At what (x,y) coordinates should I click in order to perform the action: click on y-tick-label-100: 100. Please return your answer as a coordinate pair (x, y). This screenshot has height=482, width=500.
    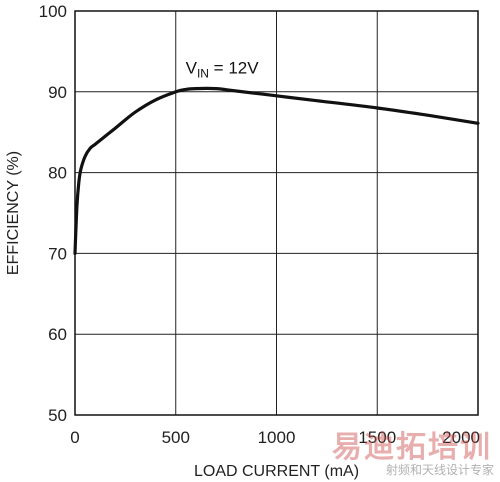
    Looking at the image, I should click on (53, 11).